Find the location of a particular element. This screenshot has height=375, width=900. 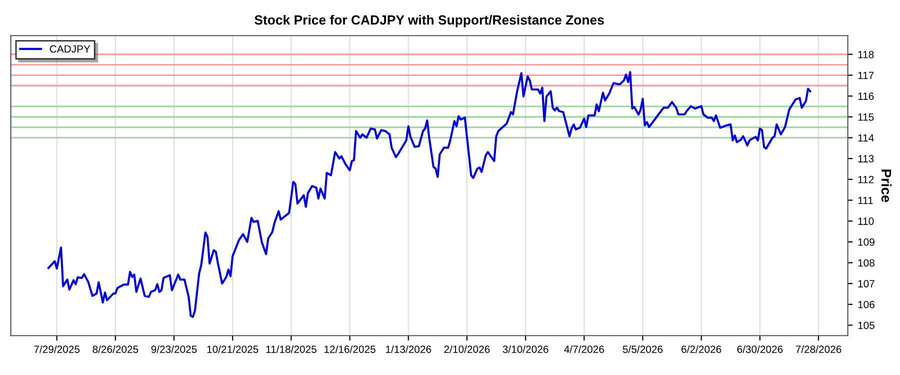

y-tick-label: 107 is located at coordinates (866, 284).